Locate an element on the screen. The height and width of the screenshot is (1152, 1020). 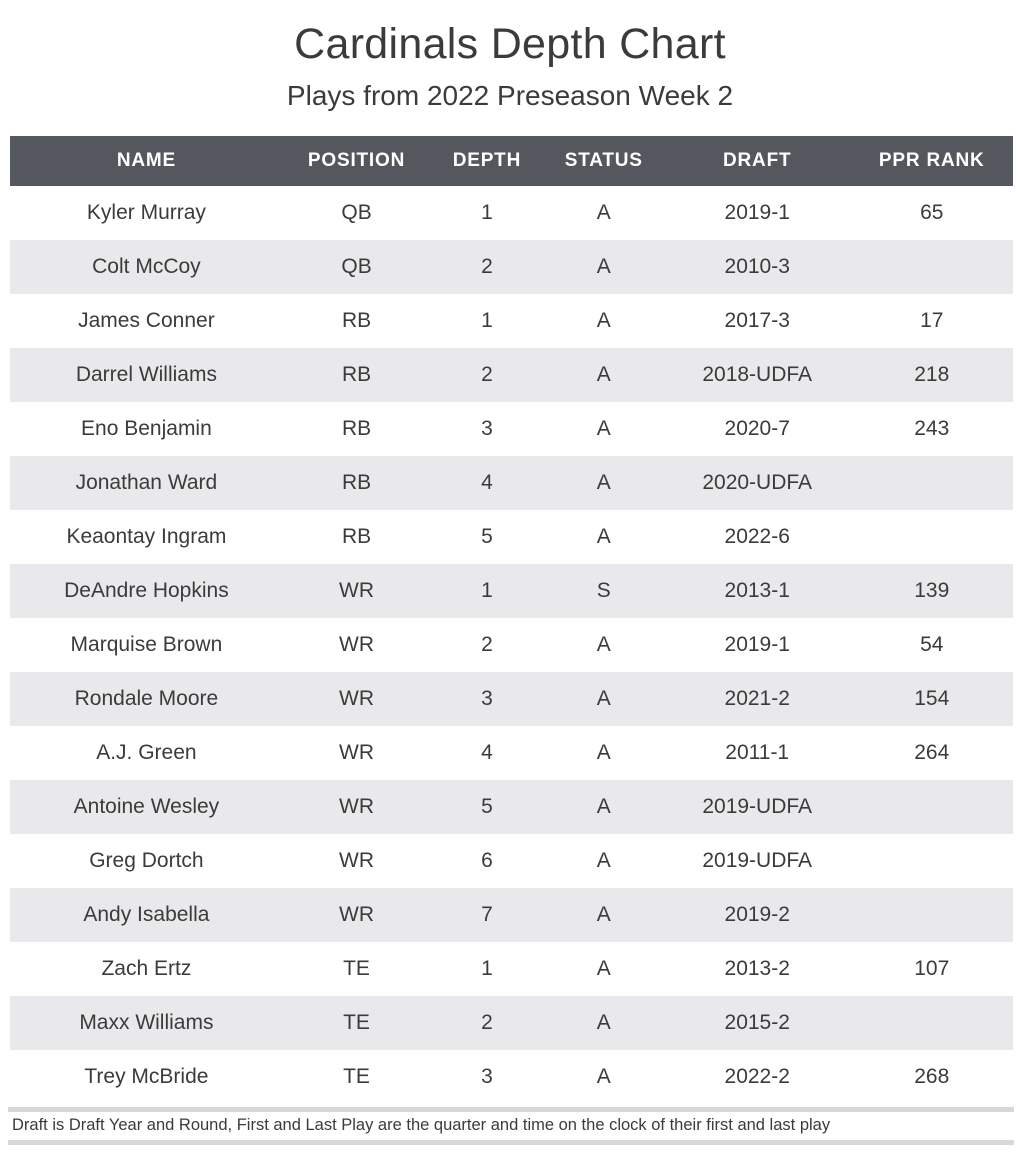
cell-draft: 2018-UDFA is located at coordinates (757, 375).